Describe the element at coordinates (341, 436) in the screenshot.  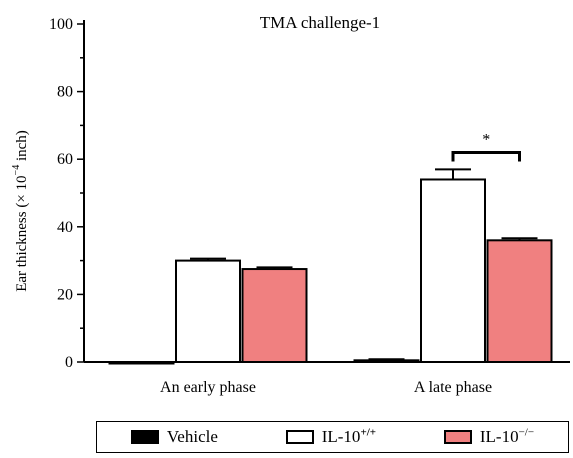
I see `legend-label-il10-wt-base: IL-10` at that location.